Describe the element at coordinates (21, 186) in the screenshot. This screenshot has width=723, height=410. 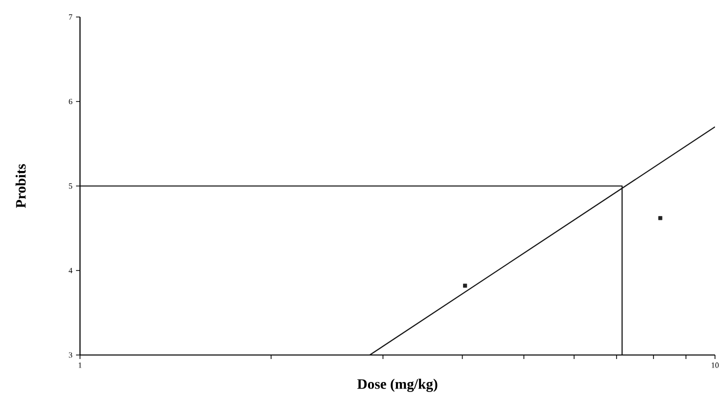
I see `y-axis-title: Probits` at that location.